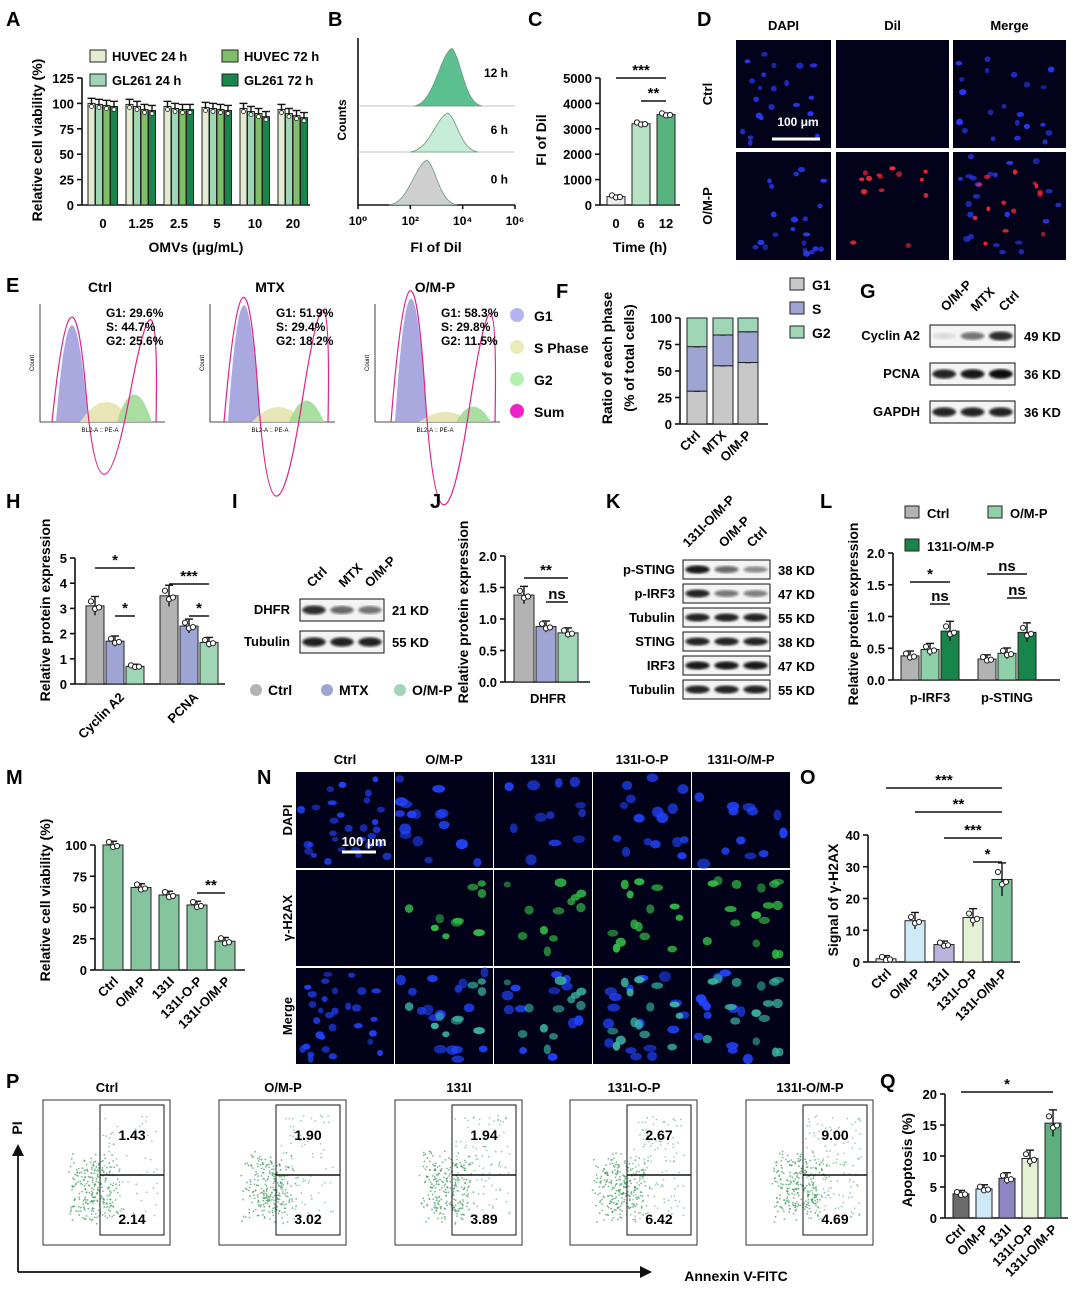  I want to click on panel-d-row-label: O/M-P, so click(707, 206).